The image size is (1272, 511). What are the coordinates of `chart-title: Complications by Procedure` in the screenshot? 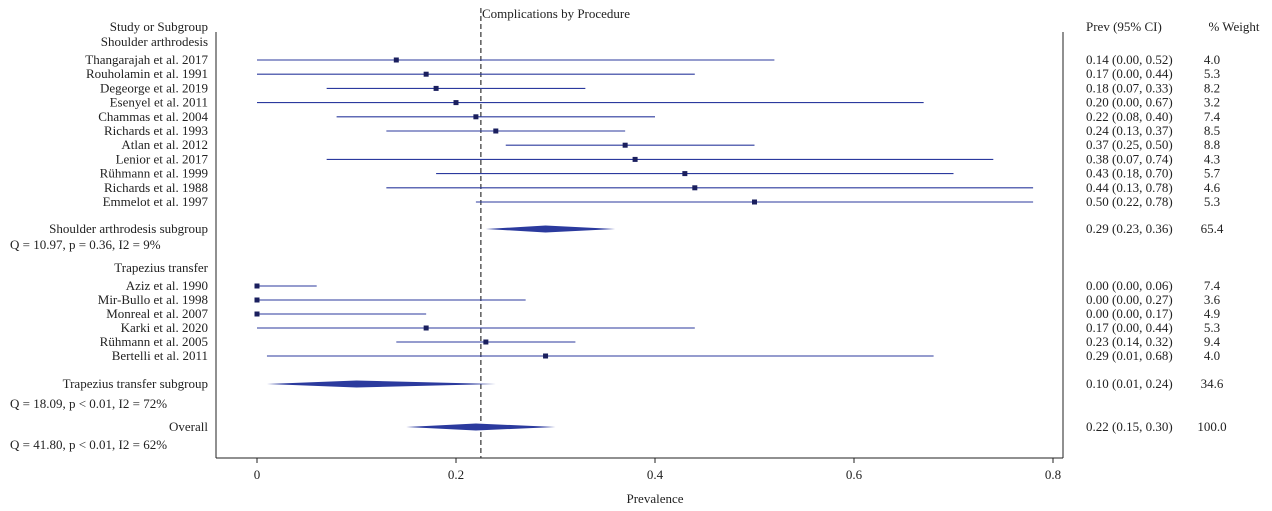 It's located at (556, 13).